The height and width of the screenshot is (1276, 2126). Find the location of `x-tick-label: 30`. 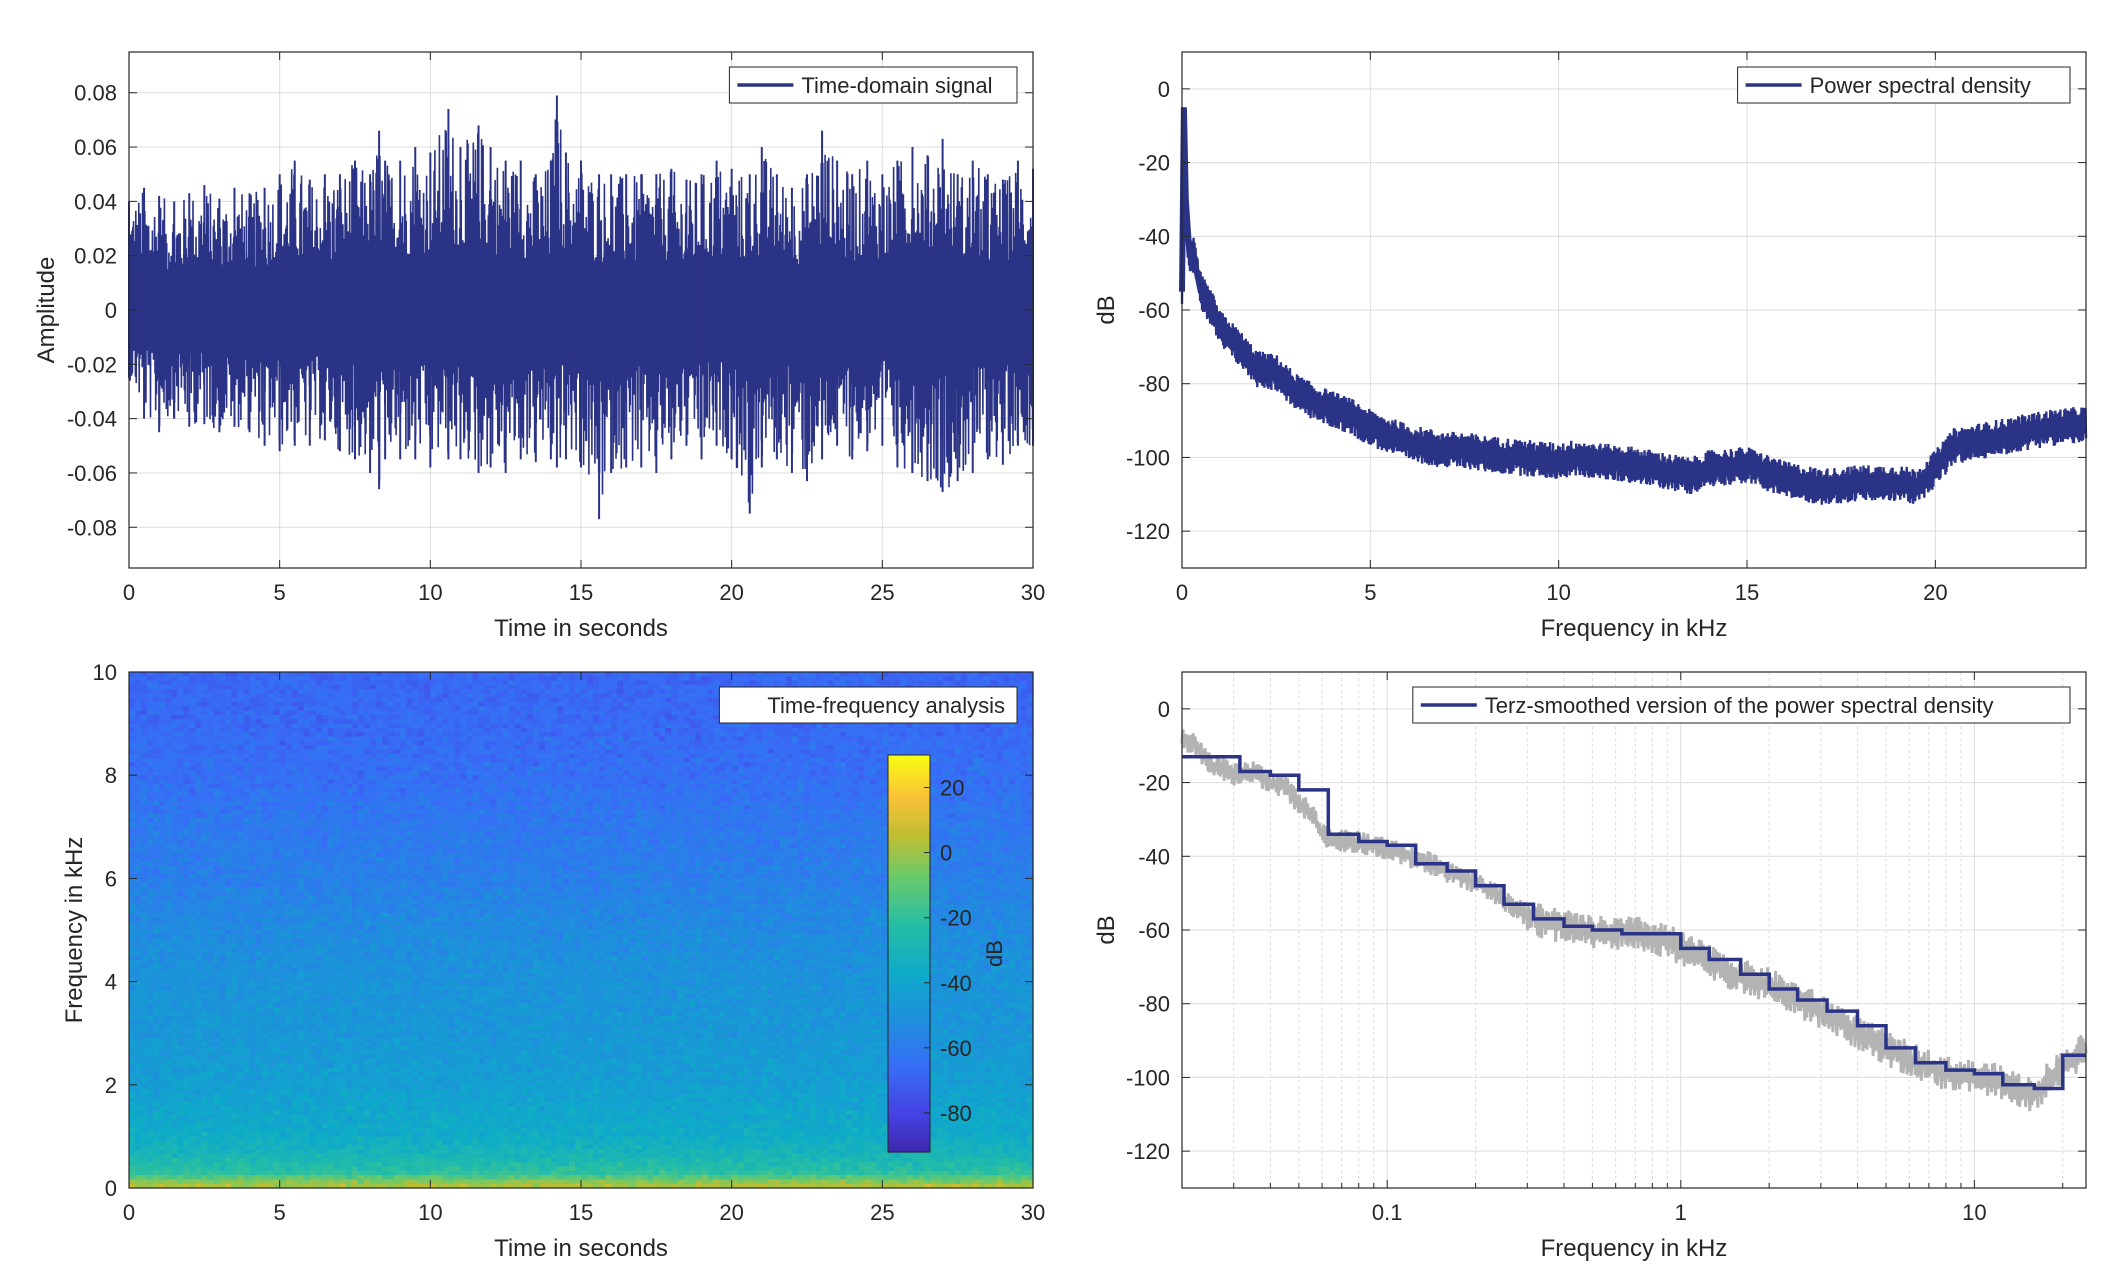

x-tick-label: 30 is located at coordinates (1033, 592).